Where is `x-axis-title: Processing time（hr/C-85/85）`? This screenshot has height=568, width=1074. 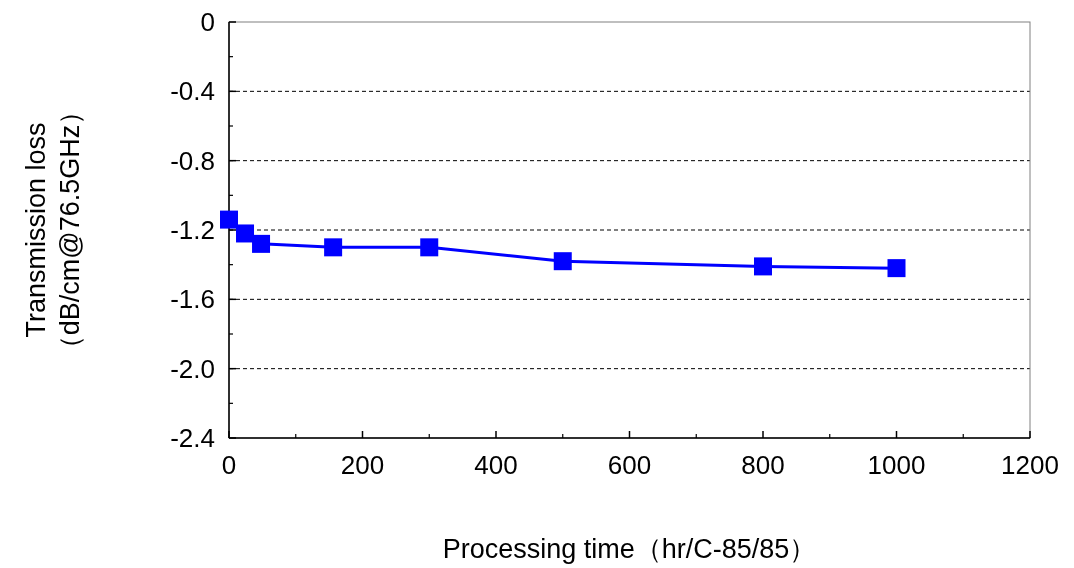
x-axis-title: Processing time（hr/C-85/85） is located at coordinates (629, 549).